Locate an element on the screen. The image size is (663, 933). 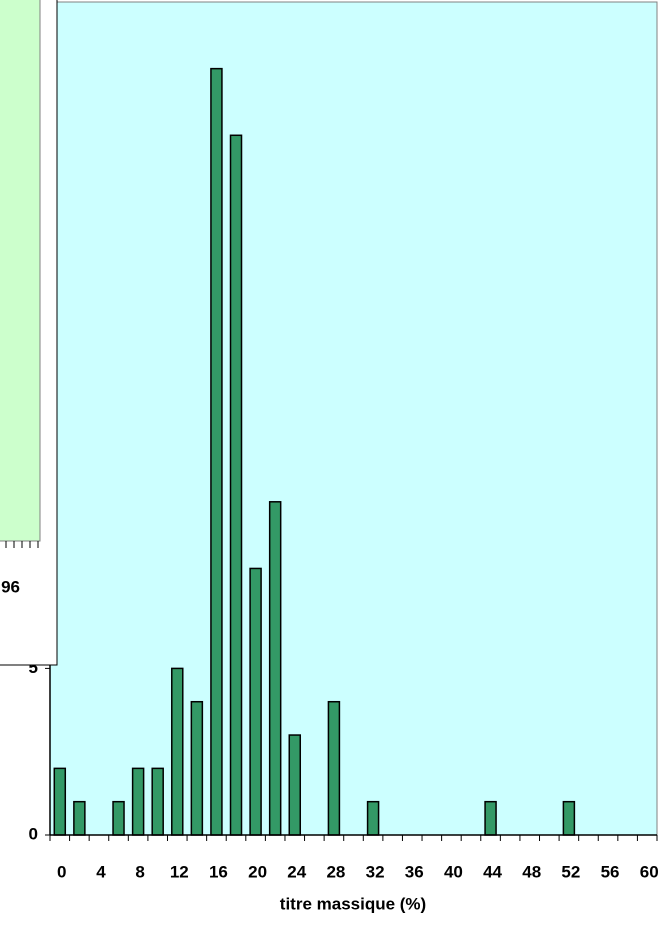
inset-plot is located at coordinates (20, 271).